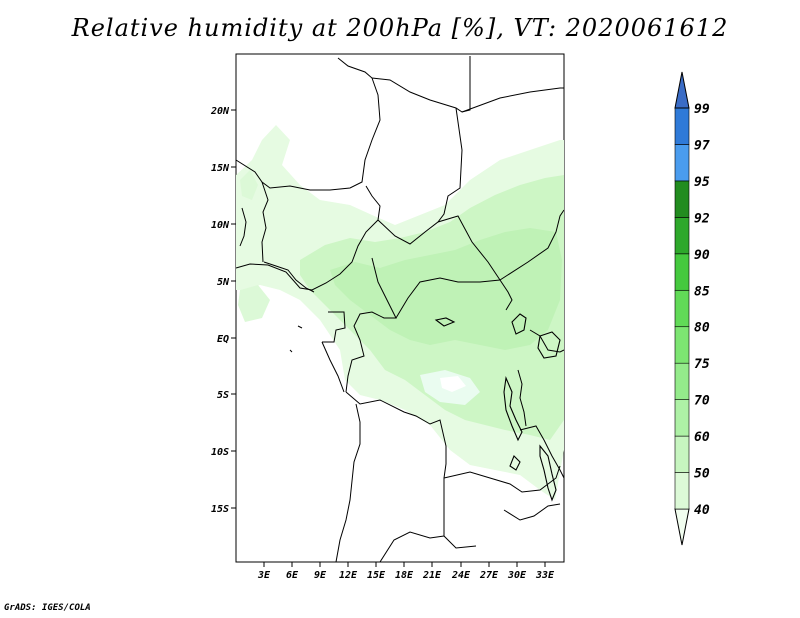 The width and height of the screenshot is (800, 618). What do you see at coordinates (348, 575) in the screenshot?
I see `lon-label-12e: 12E` at bounding box center [348, 575].